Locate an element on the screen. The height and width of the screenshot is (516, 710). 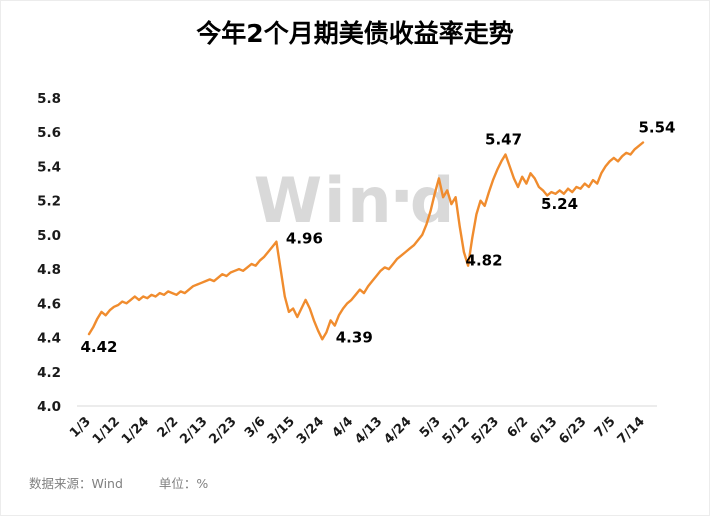
point-label: 4.42 is located at coordinates (98, 347).